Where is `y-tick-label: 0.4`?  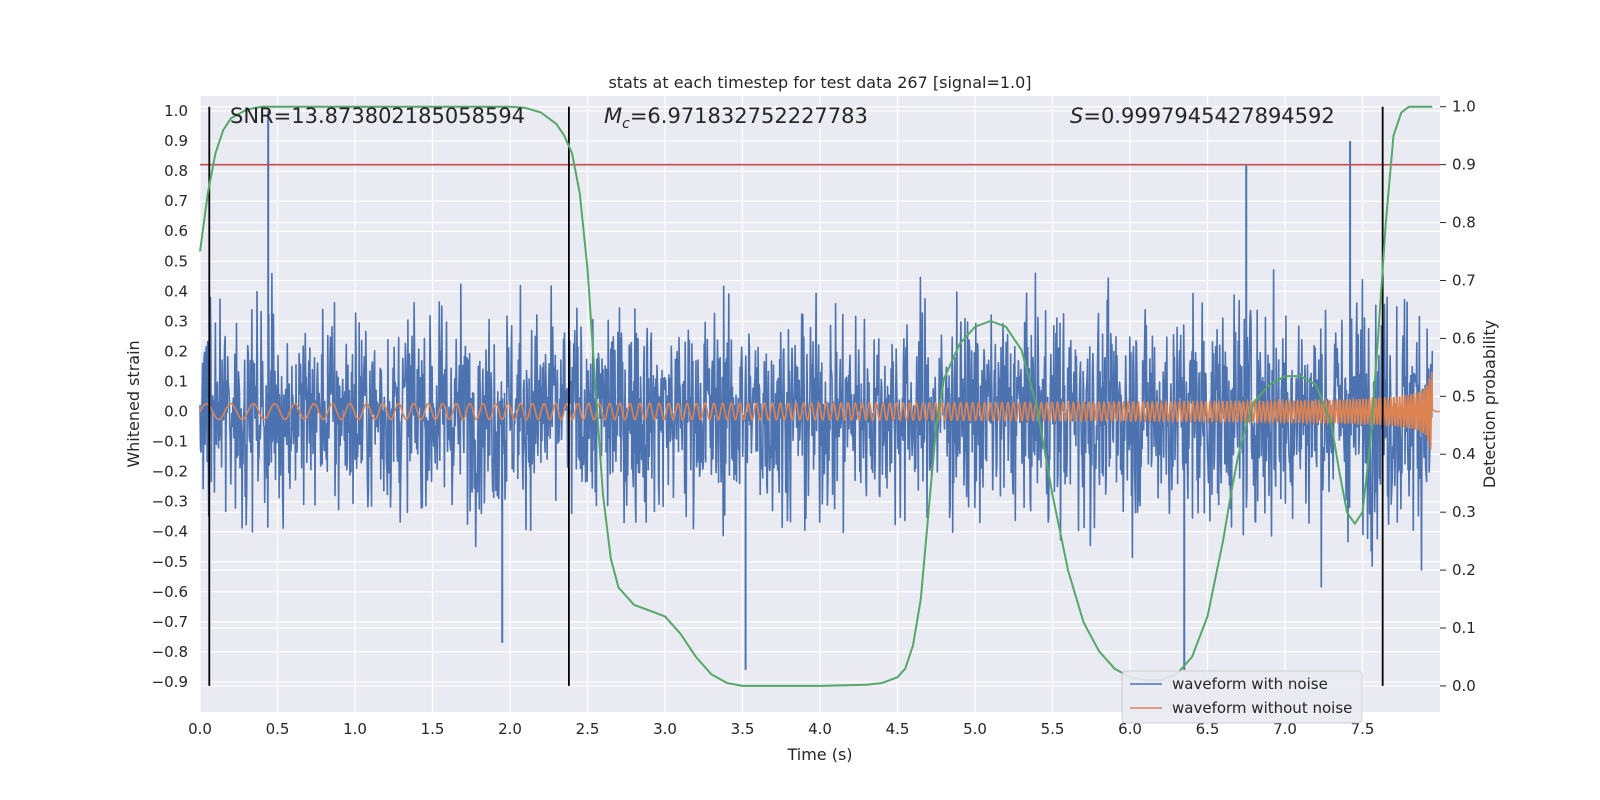 y-tick-label: 0.4 is located at coordinates (176, 291).